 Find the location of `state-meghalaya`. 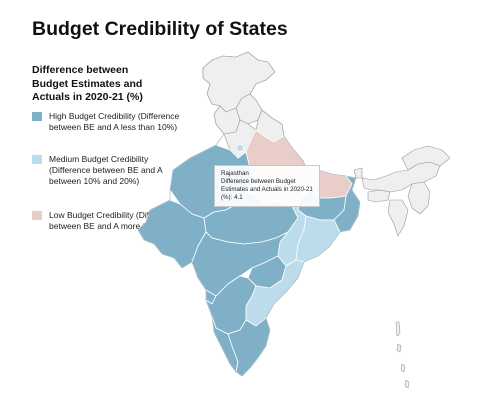

state-meghalaya is located at coordinates (379, 196).